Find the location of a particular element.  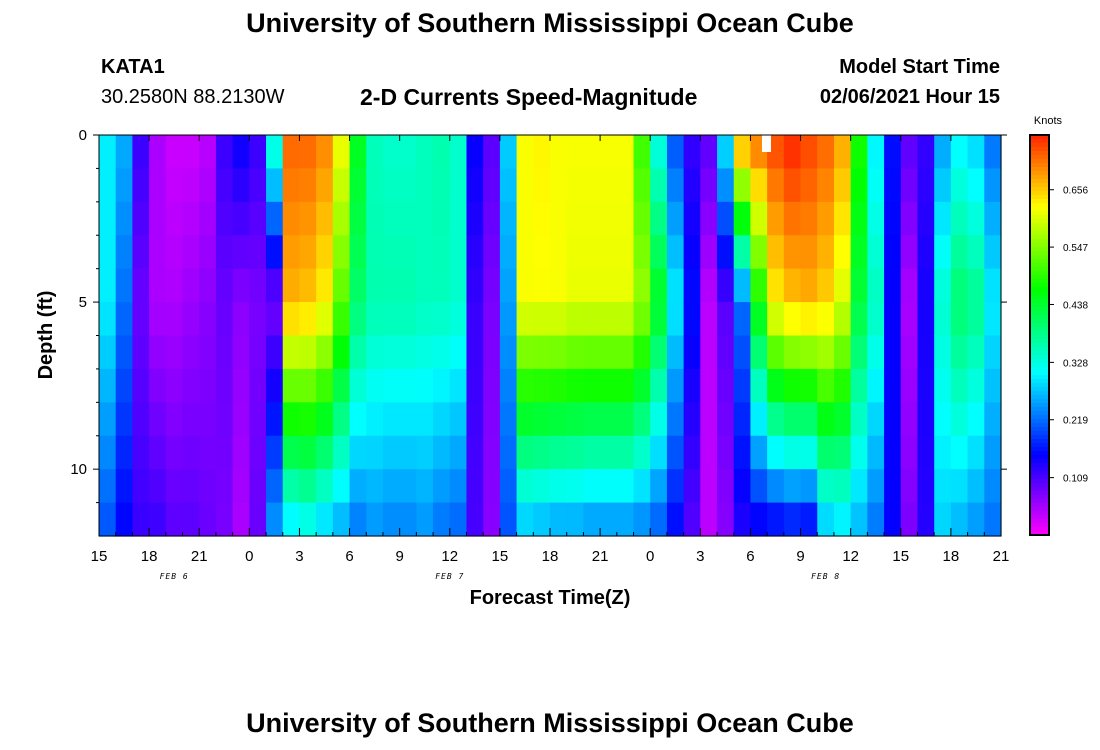

x-tick-label: 21 is located at coordinates (1001, 556).